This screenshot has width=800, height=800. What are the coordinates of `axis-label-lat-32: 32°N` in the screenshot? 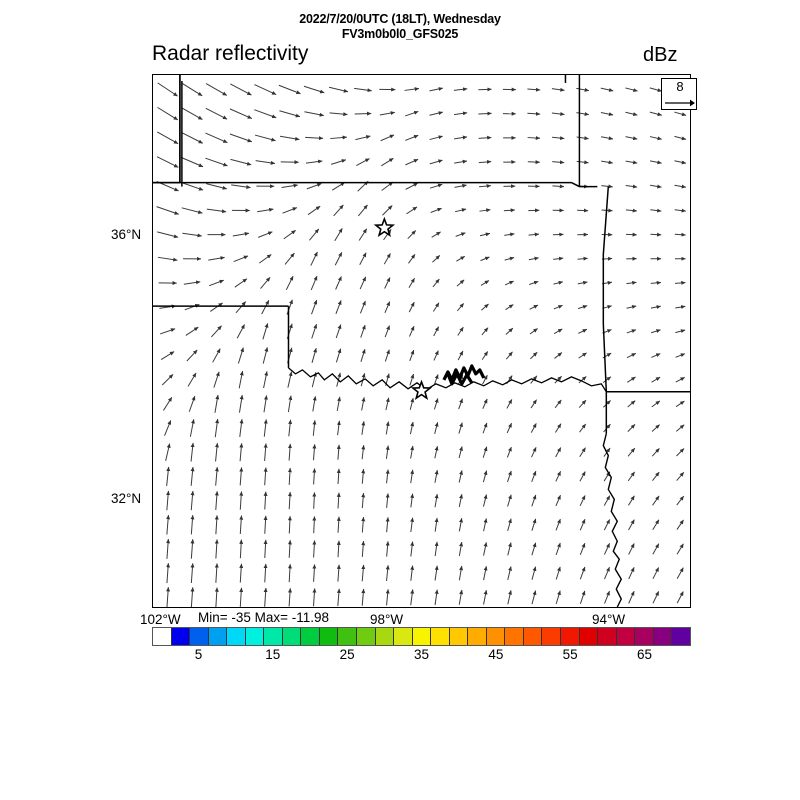 It's located at (126, 498).